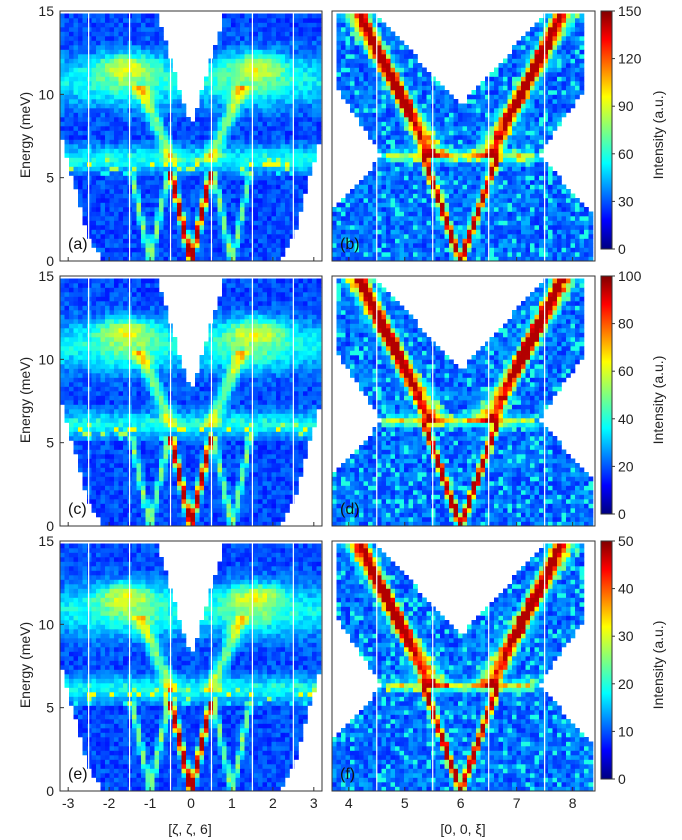  I want to click on y-tick-label: 5, so click(50, 178).